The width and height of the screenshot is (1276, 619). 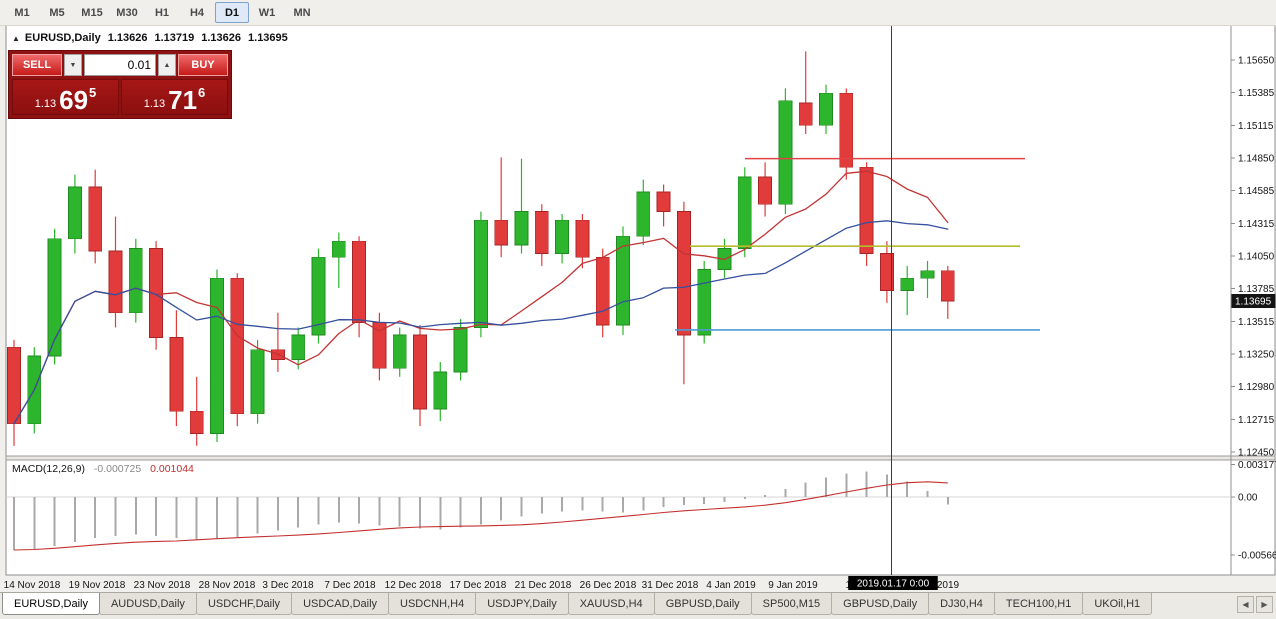 I want to click on macd-signal-value: 0.001044, so click(x=172, y=469).